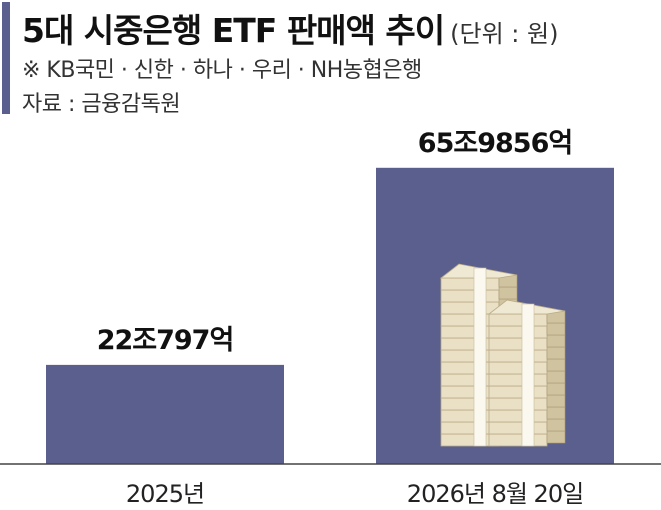  What do you see at coordinates (101, 104) in the screenshot?
I see `source-note: 자료 : 금융감독원` at bounding box center [101, 104].